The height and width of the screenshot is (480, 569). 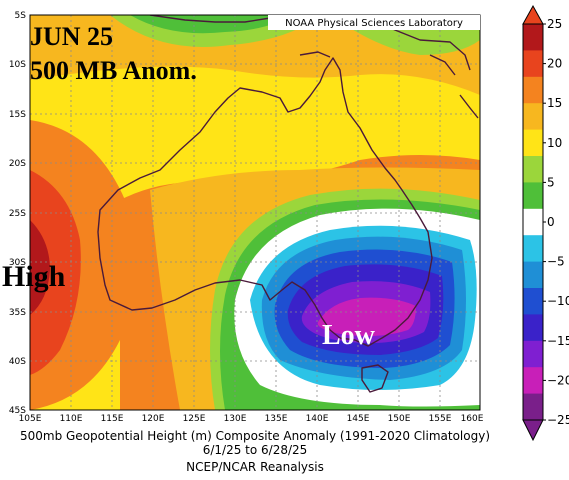 What do you see at coordinates (440, 419) in the screenshot?
I see `lon-label: 155E` at bounding box center [440, 419].